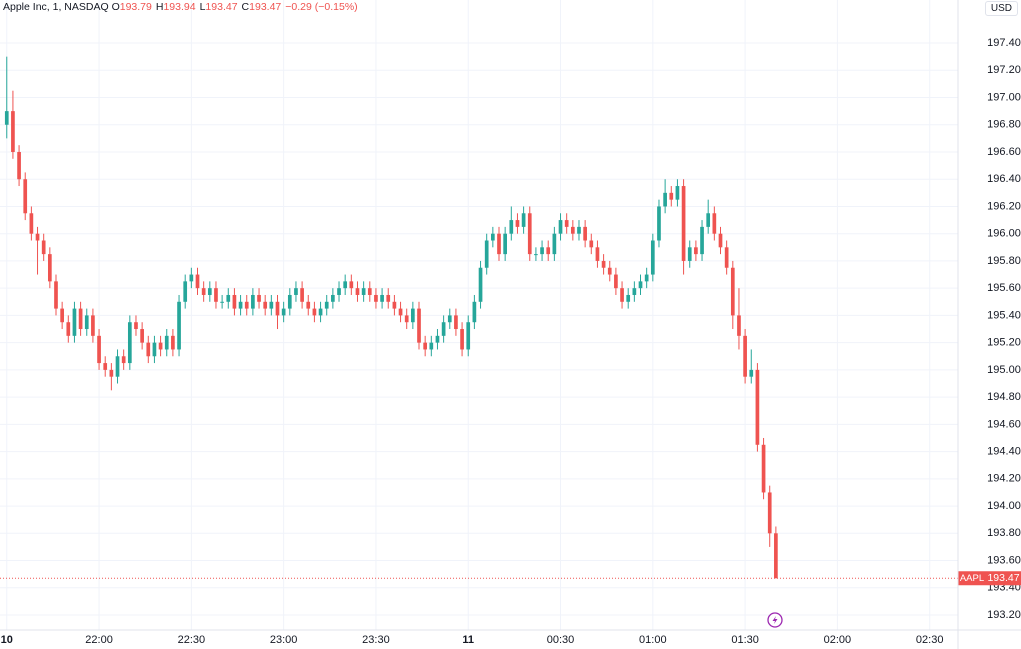  What do you see at coordinates (1003, 578) in the screenshot?
I see `price-tag` at bounding box center [1003, 578].